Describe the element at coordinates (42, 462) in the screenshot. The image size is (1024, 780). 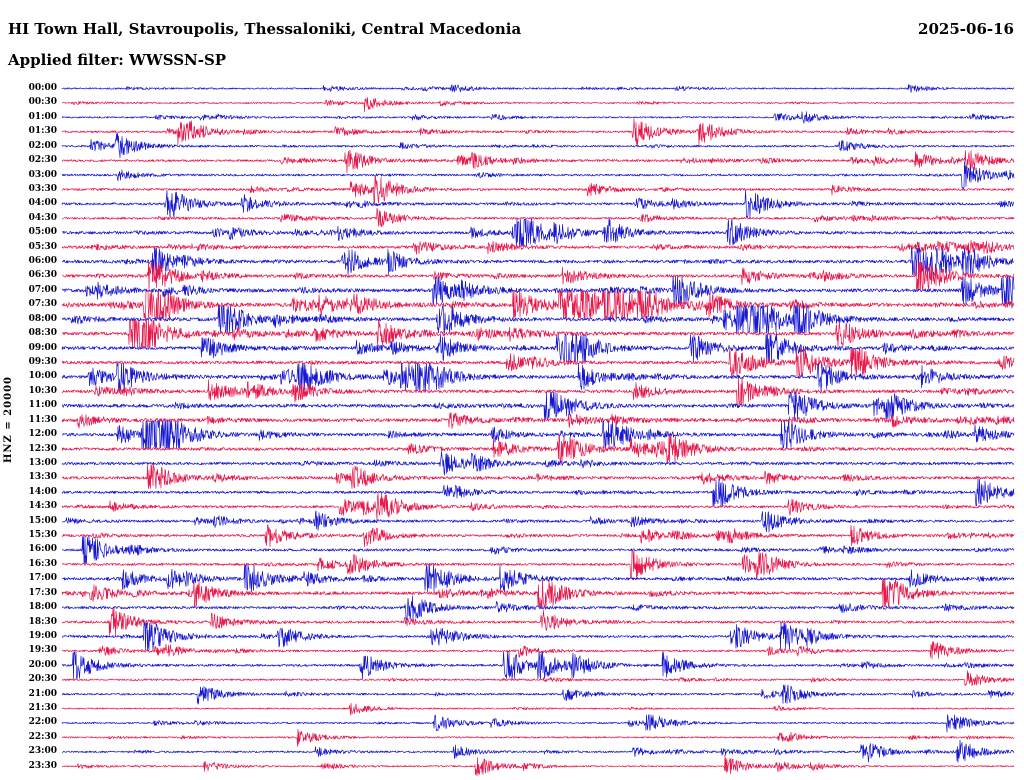
I see `time-label: 13:00` at that location.